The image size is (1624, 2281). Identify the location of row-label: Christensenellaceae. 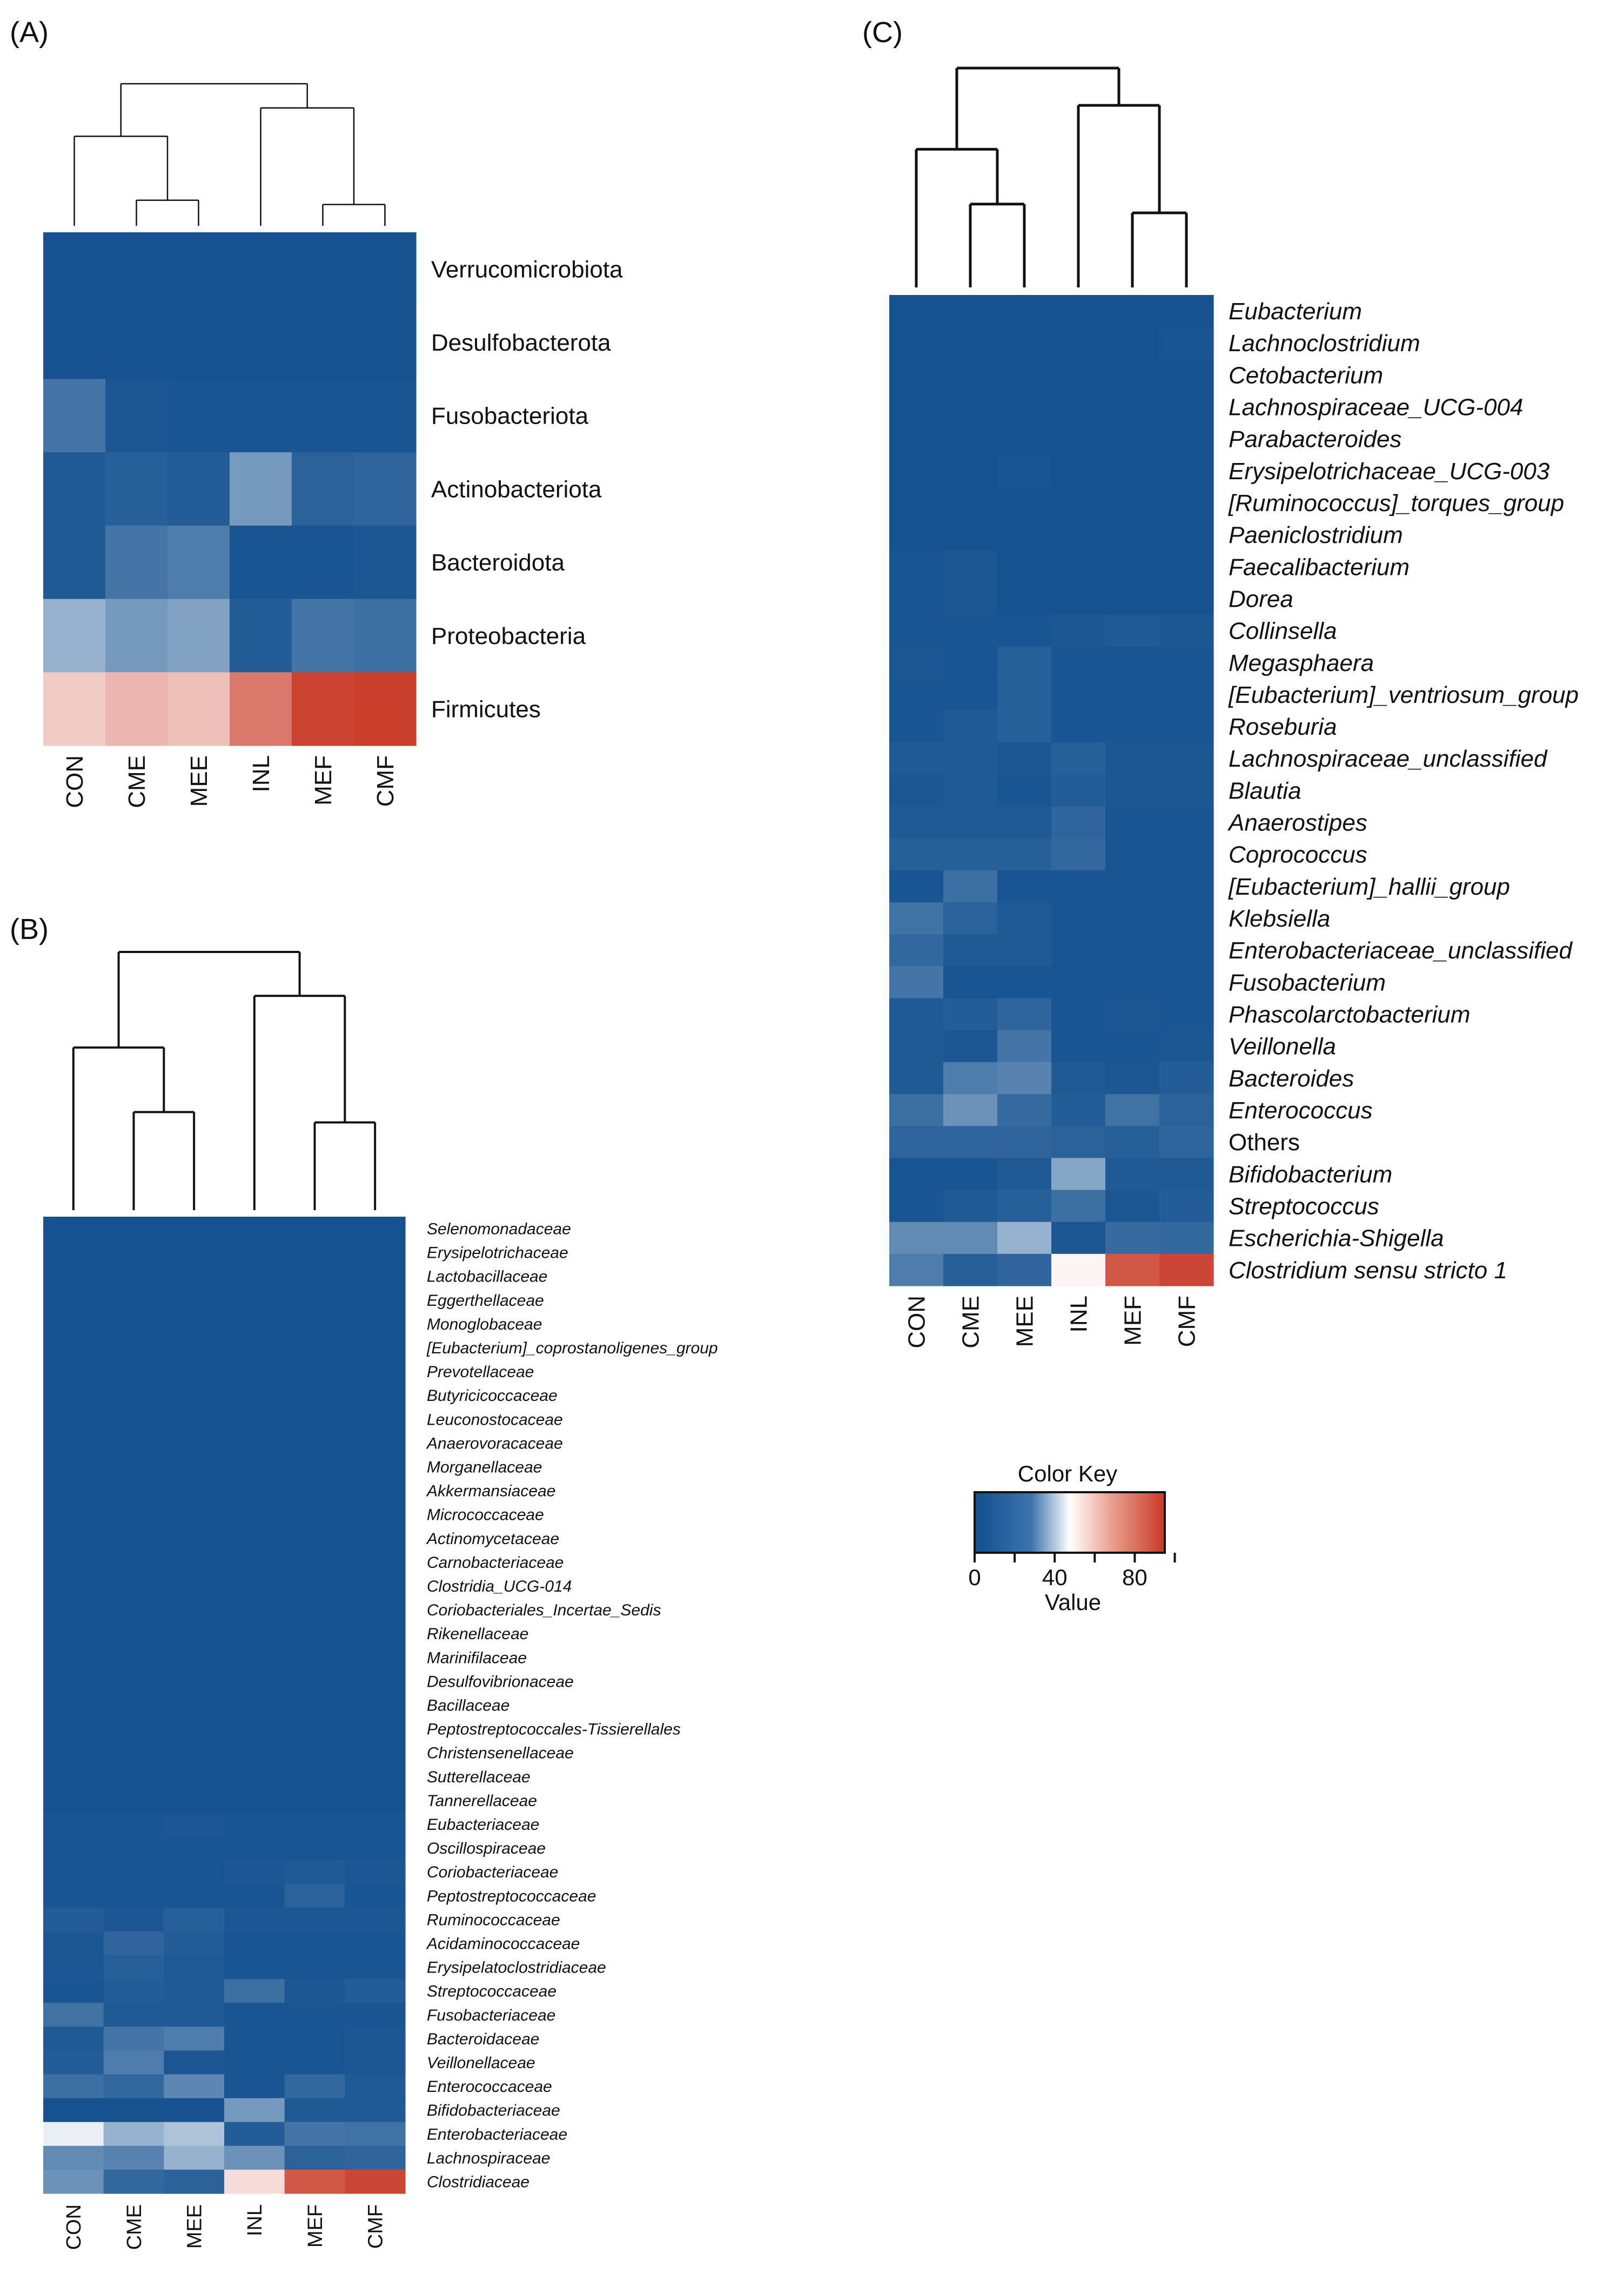
(500, 1753).